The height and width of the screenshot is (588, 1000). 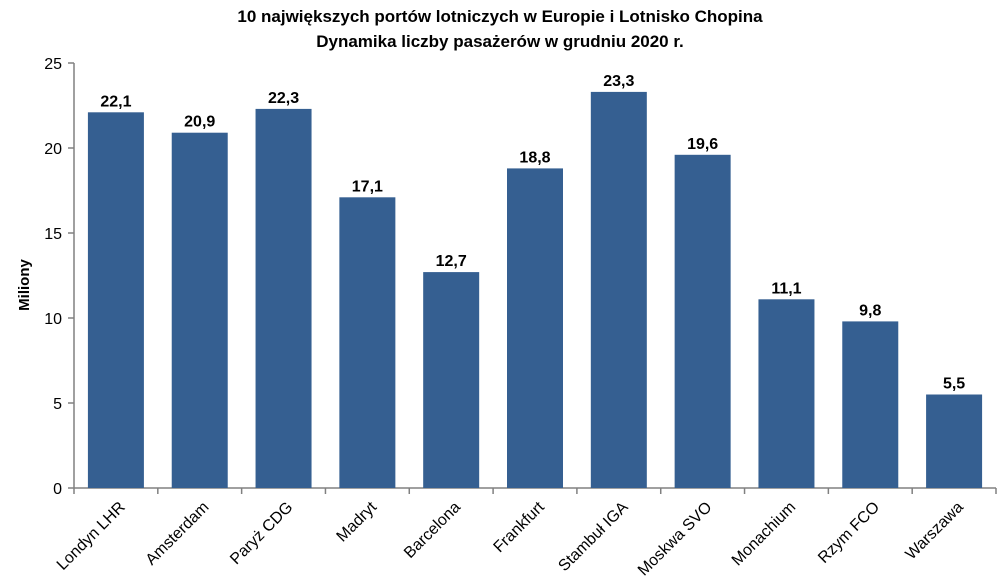 What do you see at coordinates (520, 527) in the screenshot?
I see `x-tick-label: Frankfurt` at bounding box center [520, 527].